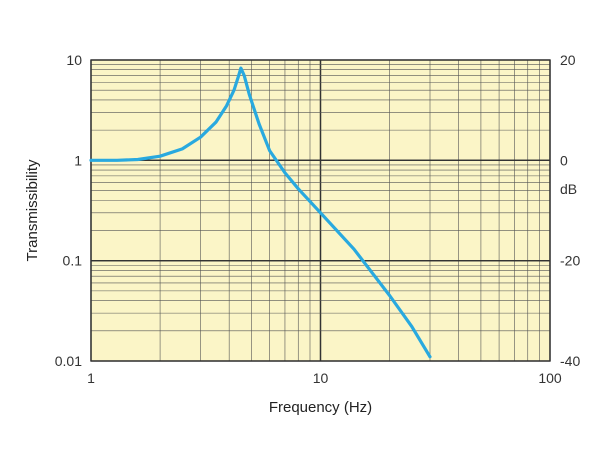 This screenshot has height=450, width=600. I want to click on x-tick-label: 1, so click(91, 378).